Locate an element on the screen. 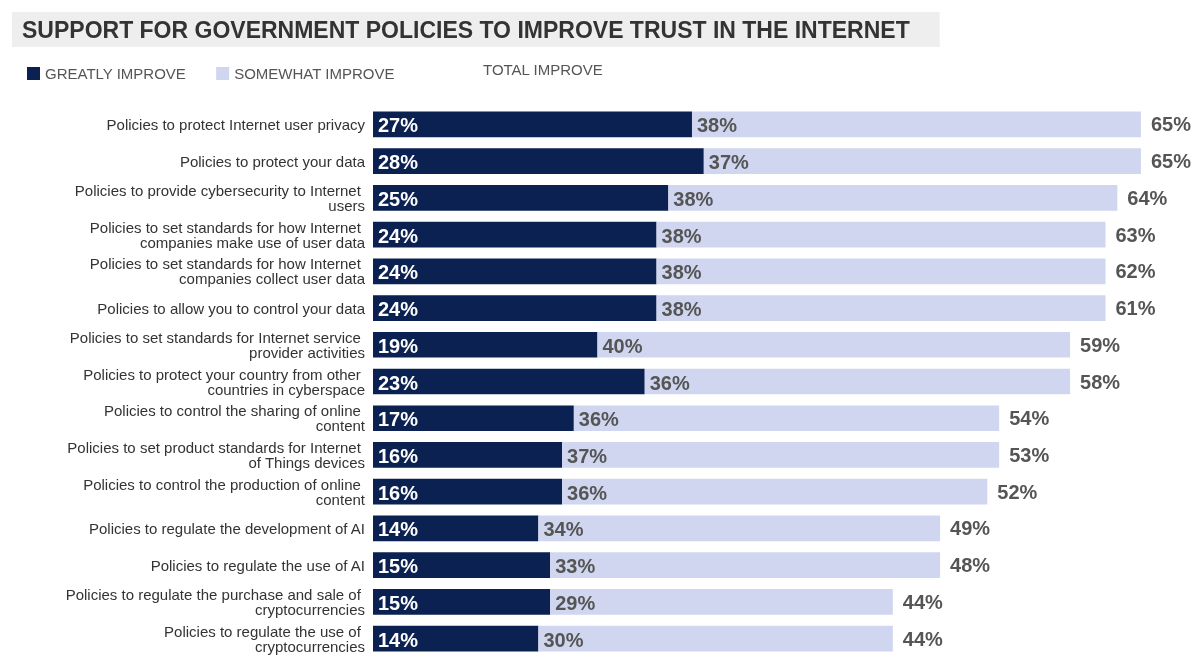 This screenshot has height=659, width=1200. y-tick-label: Policies to allow you to control your data is located at coordinates (231, 308).